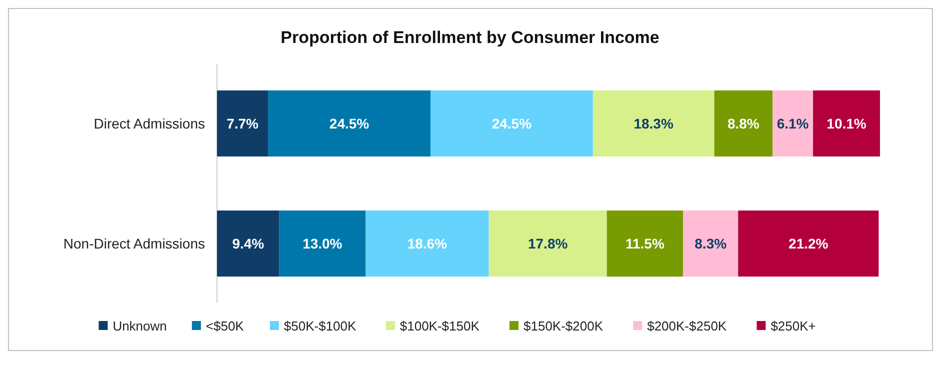 Image resolution: width=941 pixels, height=368 pixels. What do you see at coordinates (470, 37) in the screenshot?
I see `chart-title: Proportion of Enrollment by Consumer Income` at bounding box center [470, 37].